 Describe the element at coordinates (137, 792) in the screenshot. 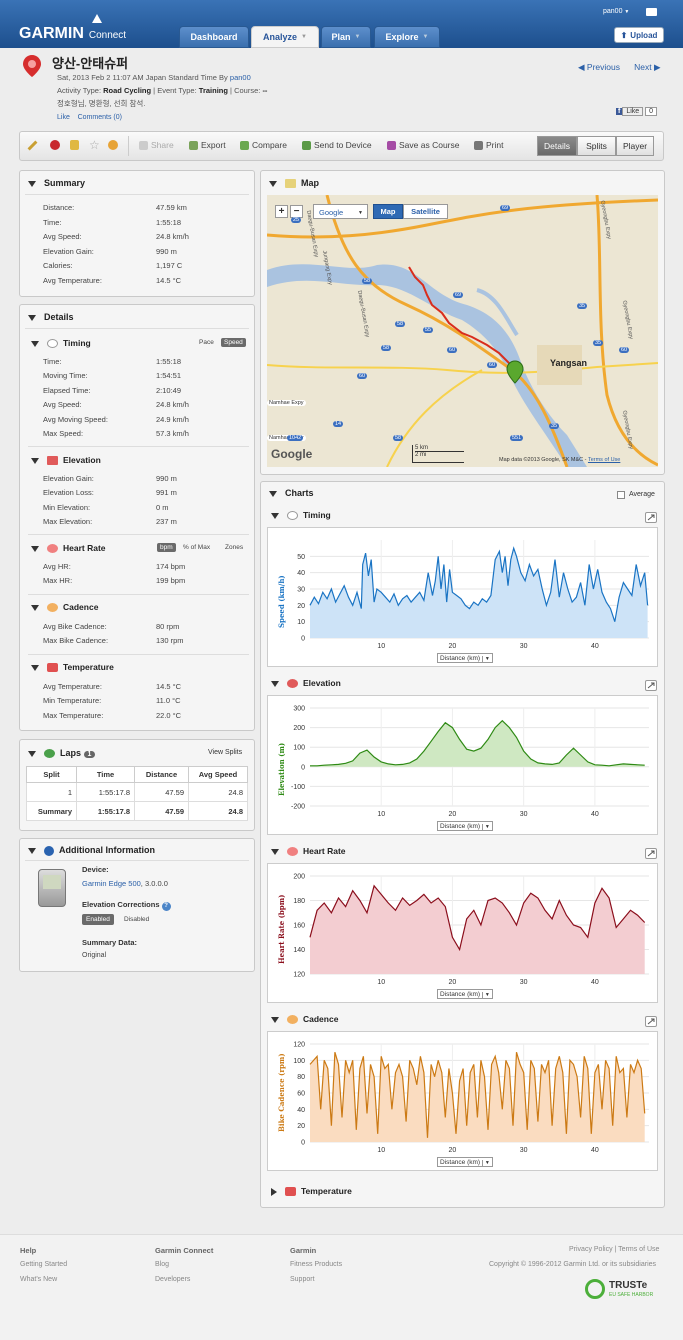

I see `table-row: 1 1:55:17.8 47.59 24.8` at that location.